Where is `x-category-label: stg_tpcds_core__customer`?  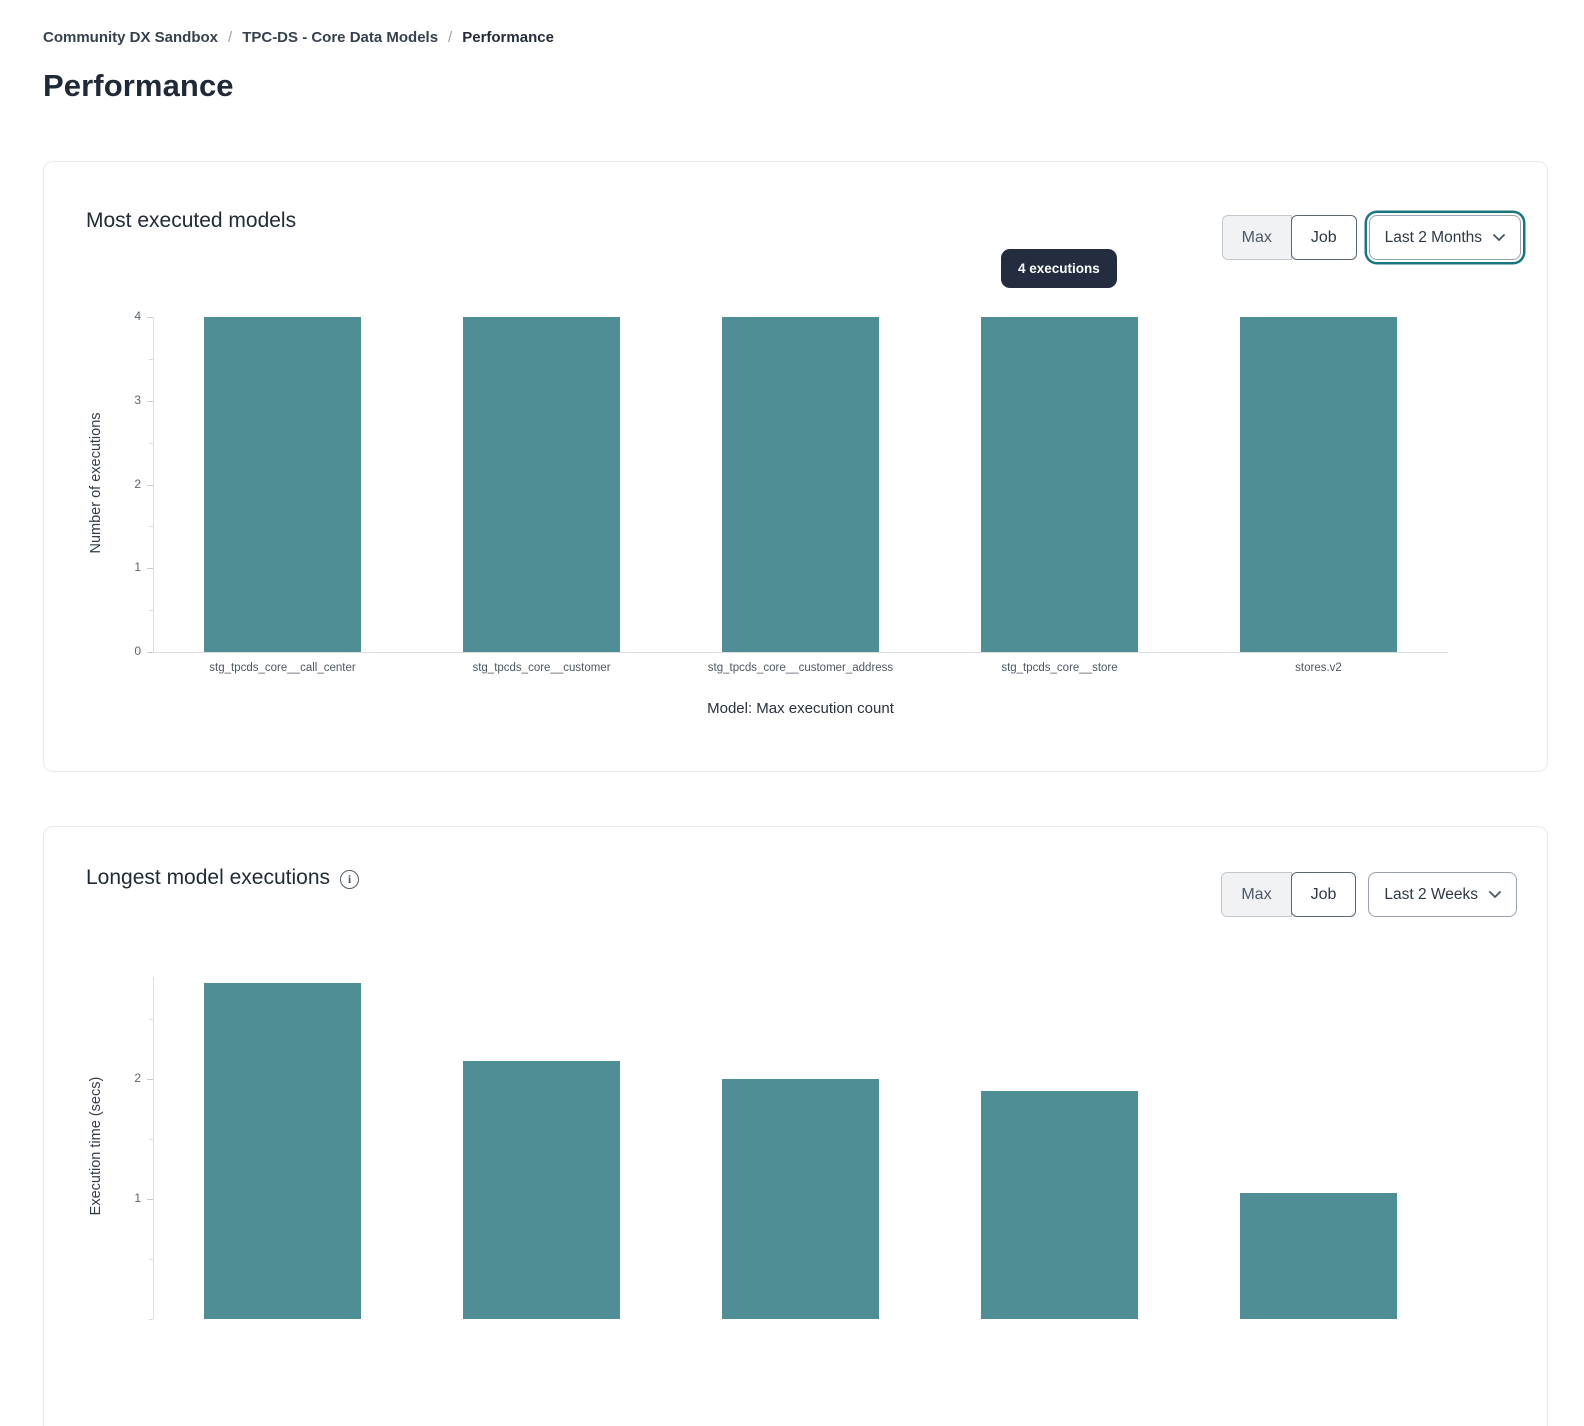
x-category-label: stg_tpcds_core__customer is located at coordinates (541, 668).